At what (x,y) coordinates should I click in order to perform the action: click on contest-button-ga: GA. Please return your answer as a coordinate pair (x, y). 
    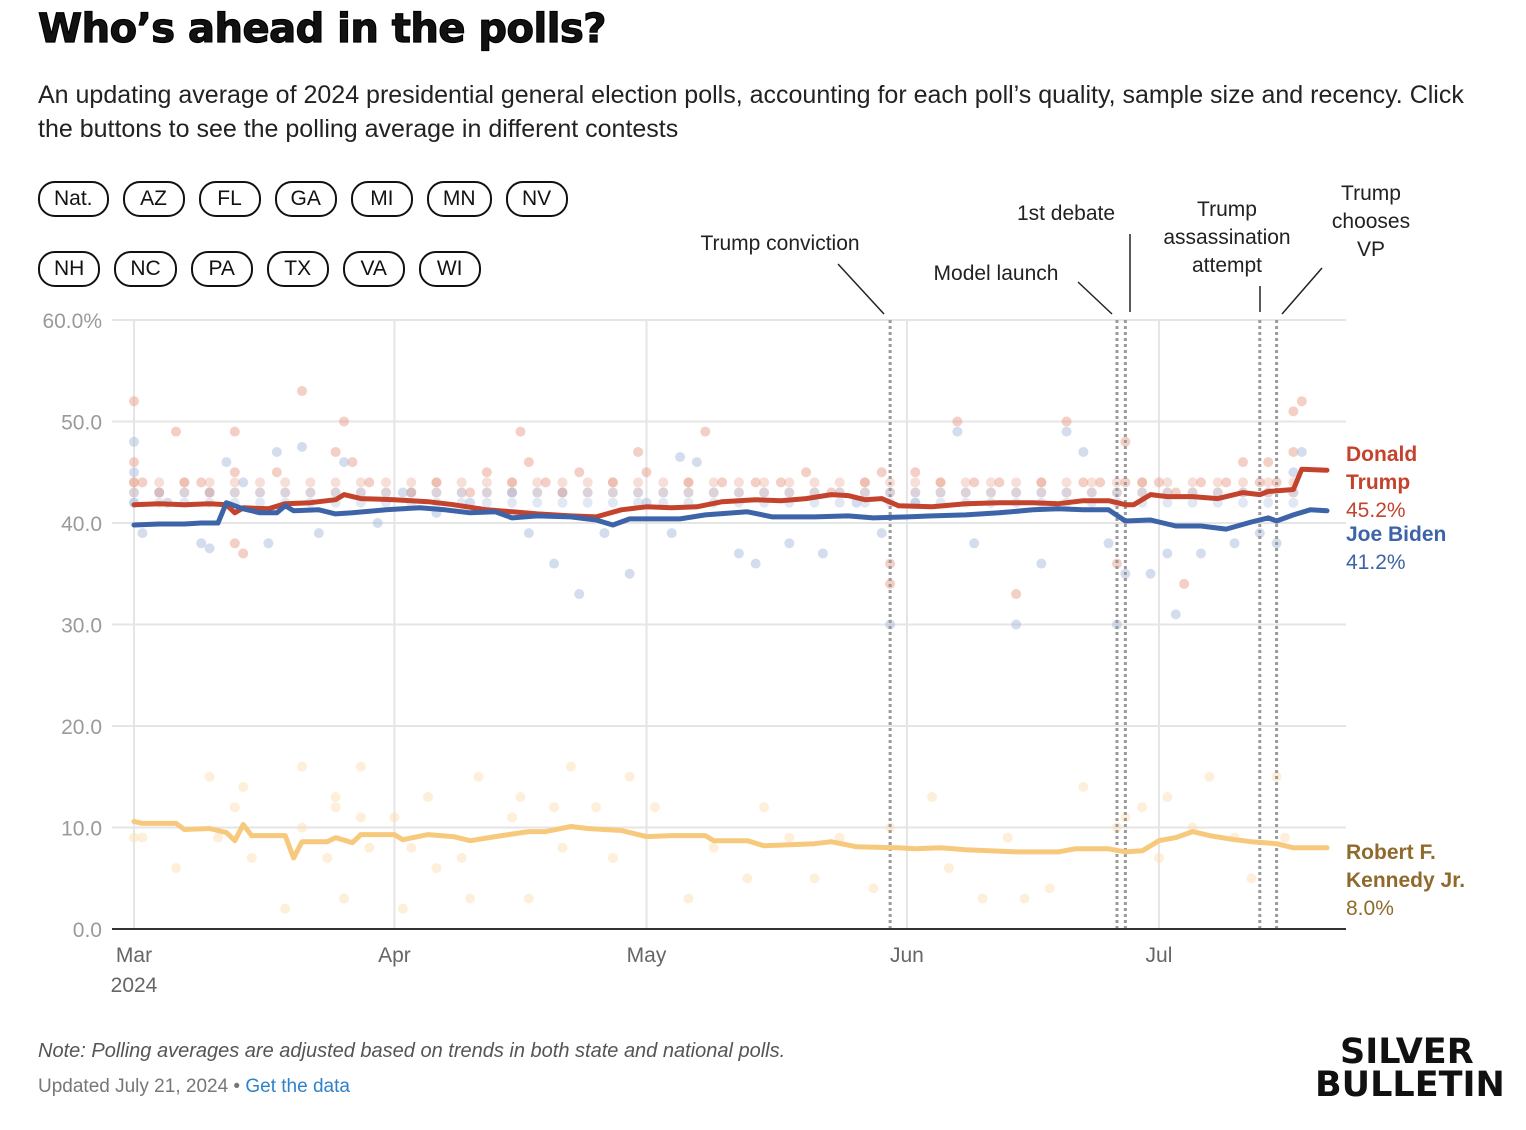
    Looking at the image, I should click on (305, 199).